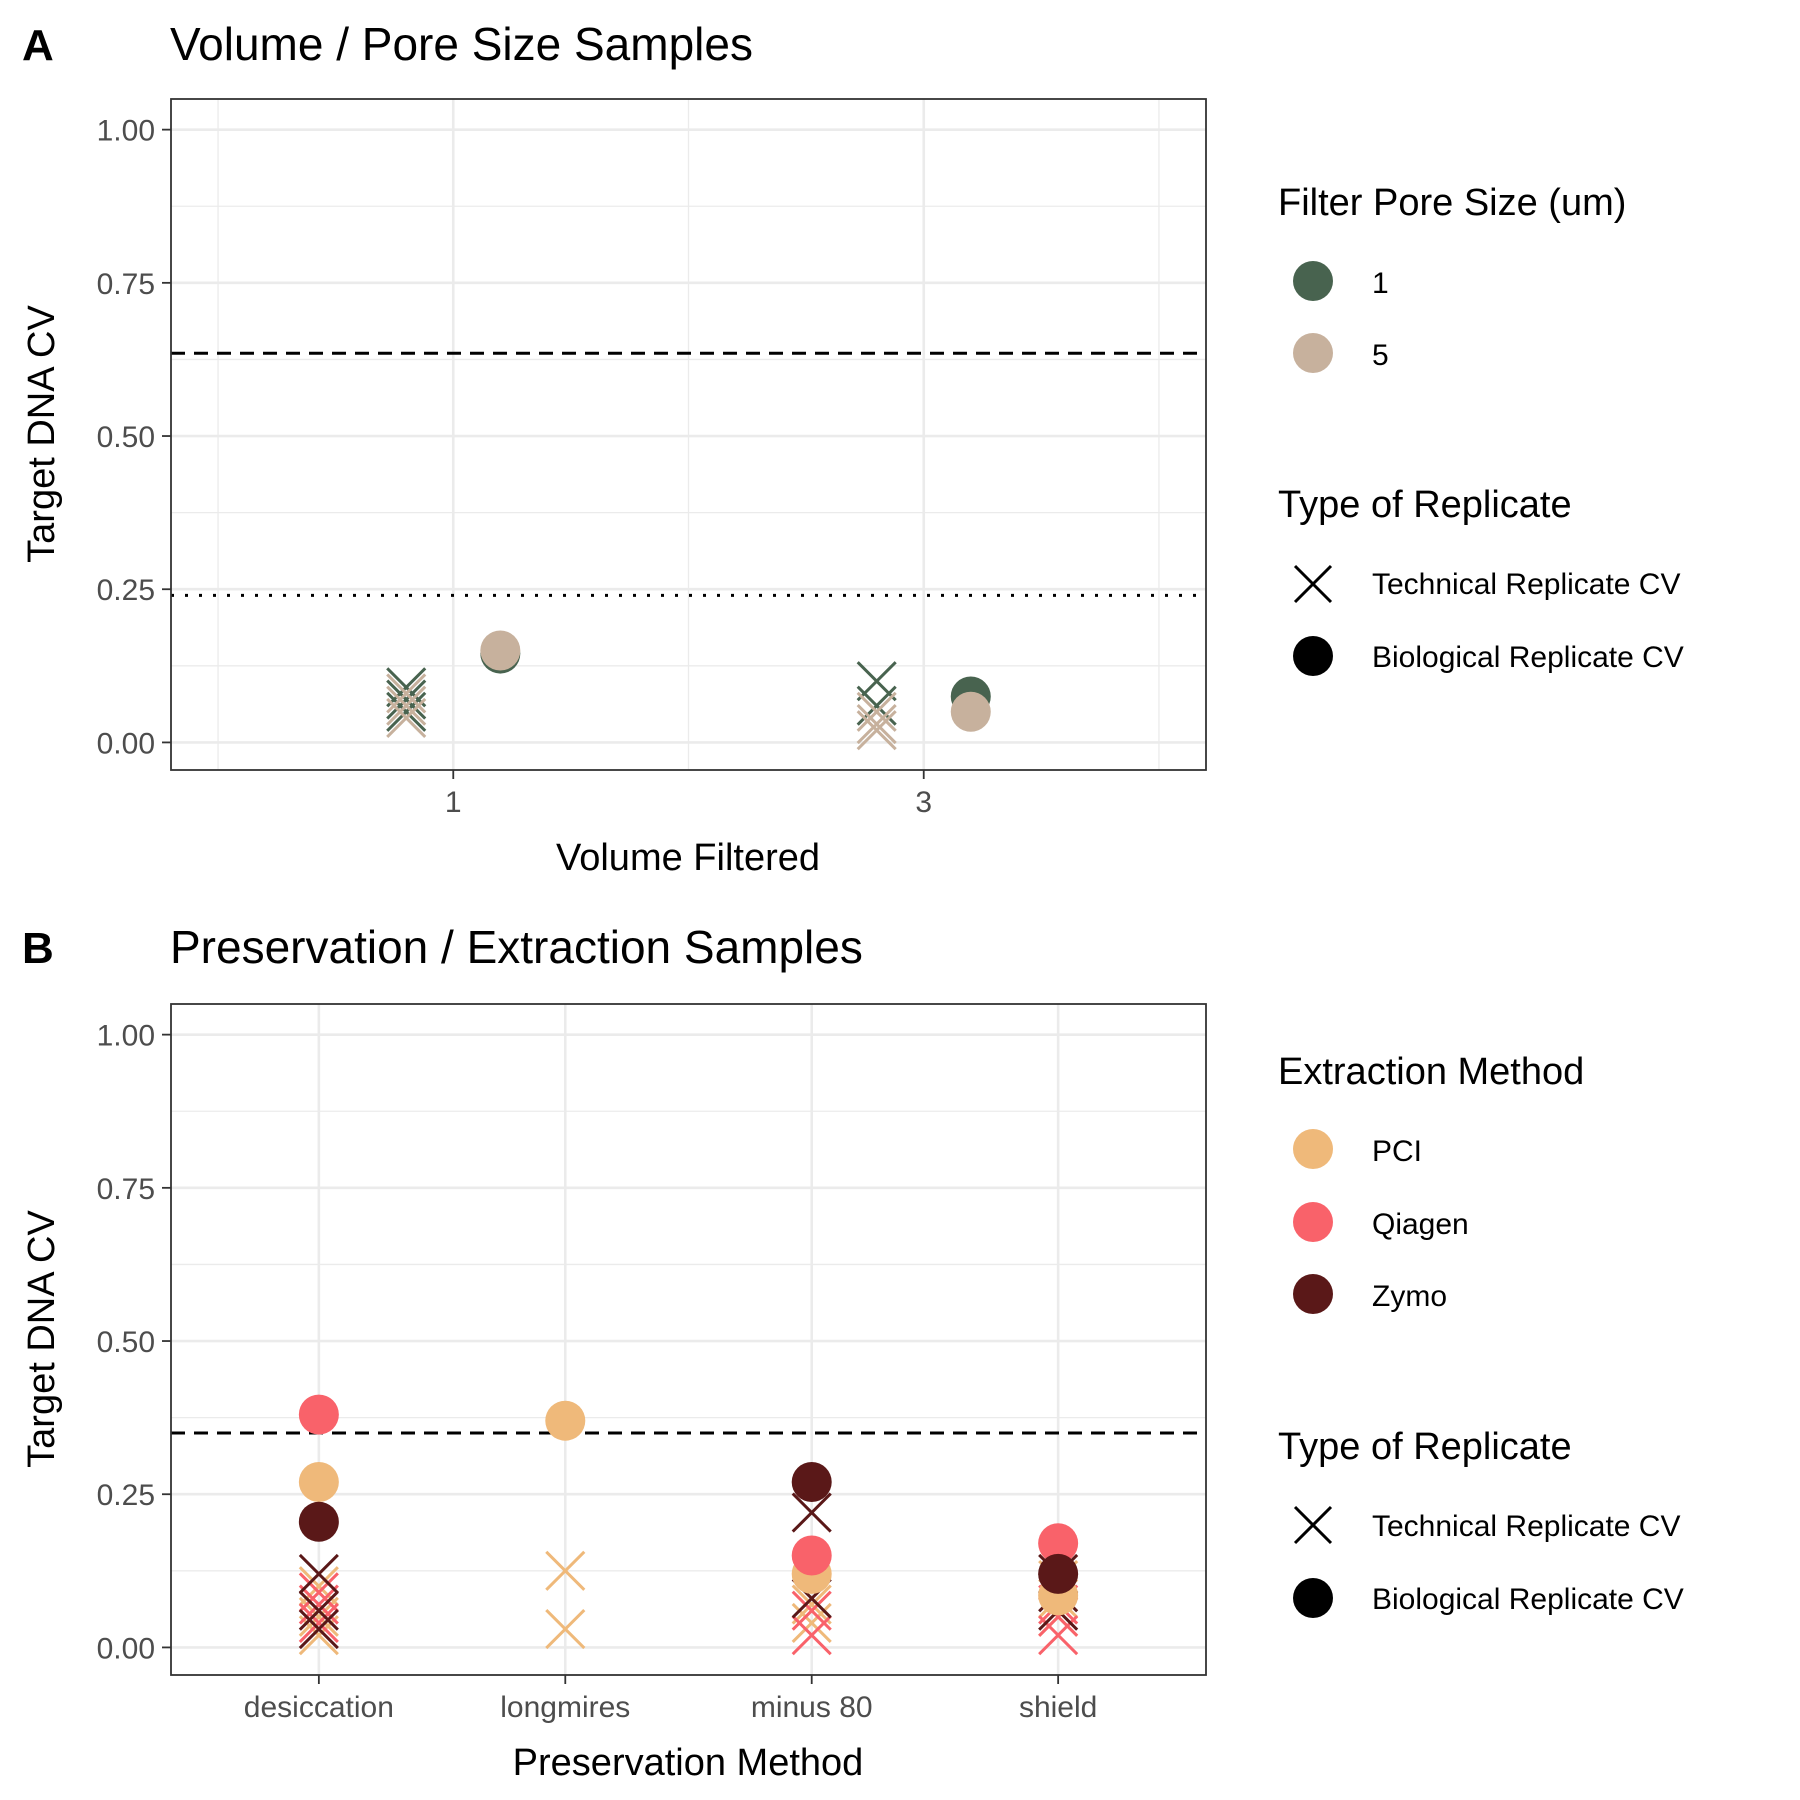  What do you see at coordinates (688, 474) in the screenshot?
I see `panel-a-reference-lines` at bounding box center [688, 474].